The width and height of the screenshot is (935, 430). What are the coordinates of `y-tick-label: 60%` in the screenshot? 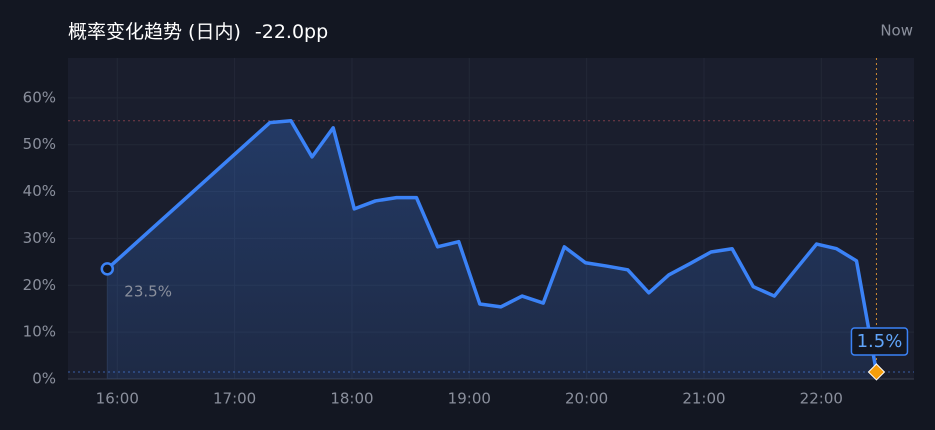 It's located at (39, 97).